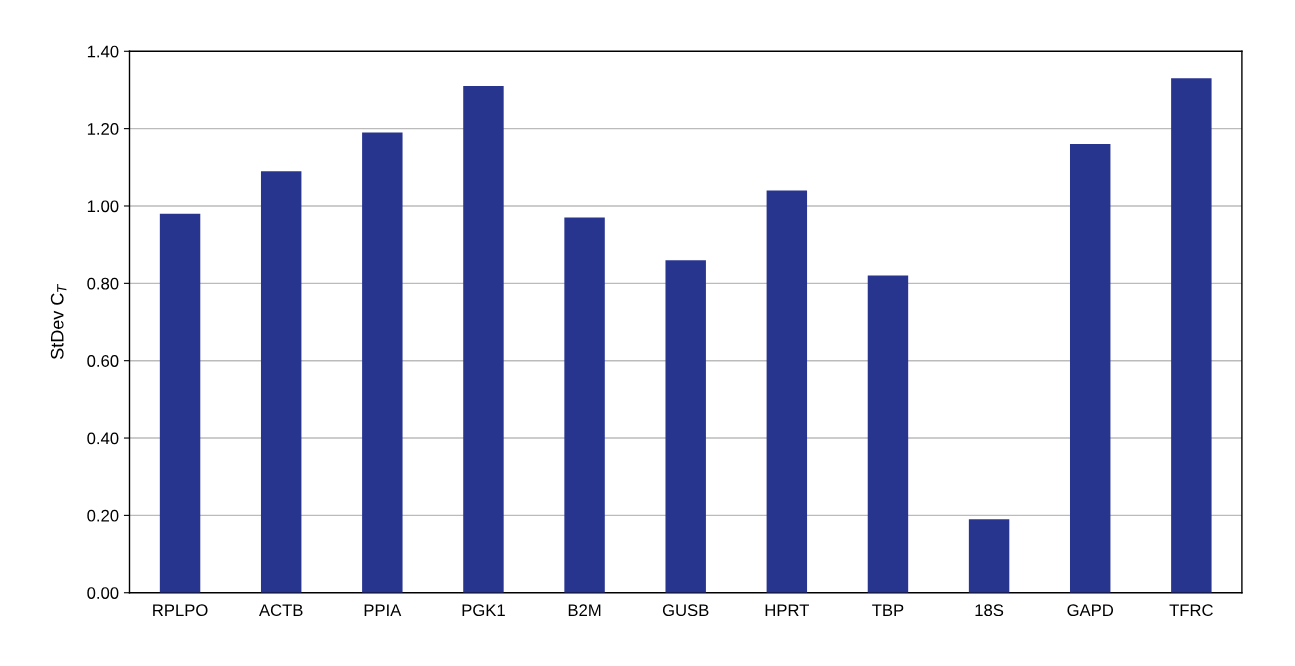 Image resolution: width=1295 pixels, height=666 pixels. I want to click on y-tick-label: 0.00, so click(103, 593).